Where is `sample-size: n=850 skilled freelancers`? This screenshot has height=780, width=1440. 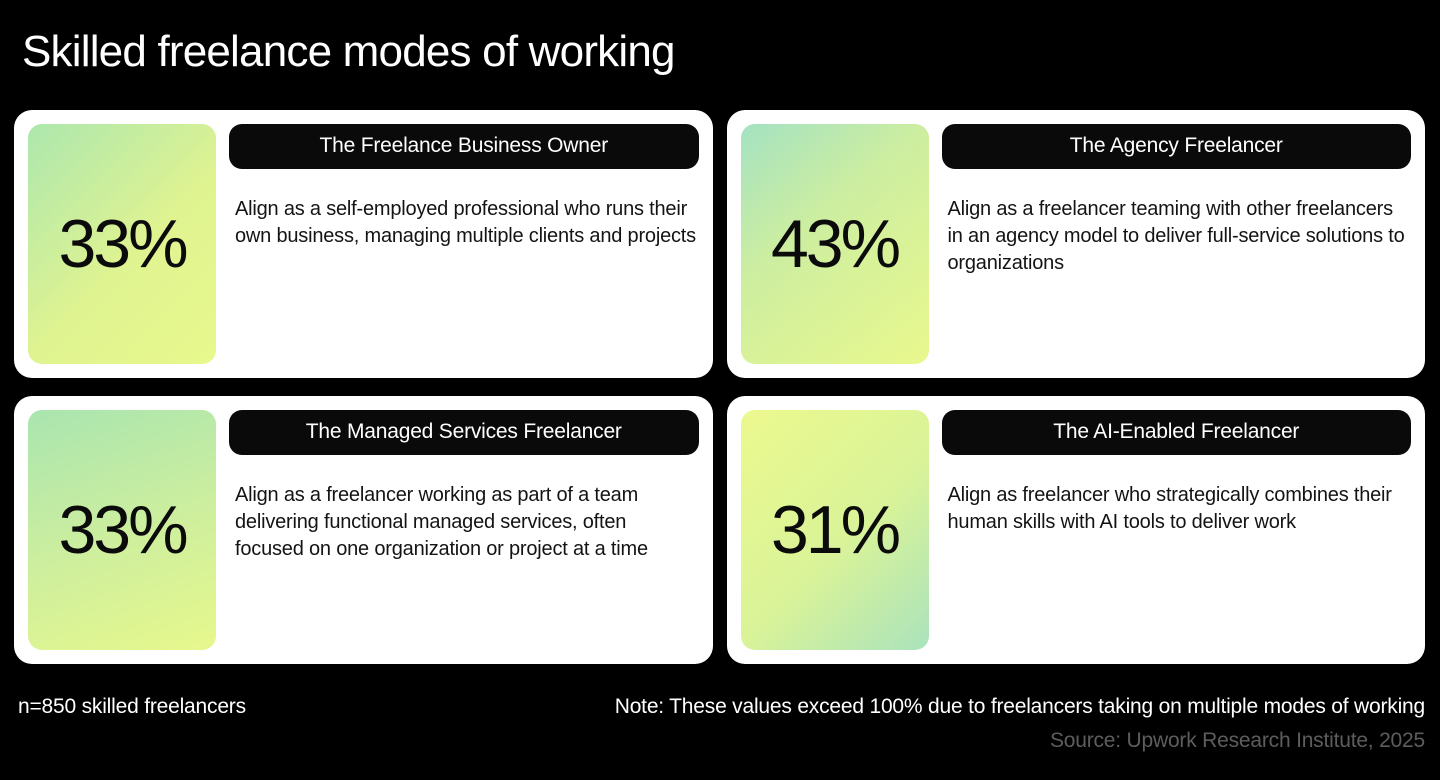
sample-size: n=850 skilled freelancers is located at coordinates (132, 706).